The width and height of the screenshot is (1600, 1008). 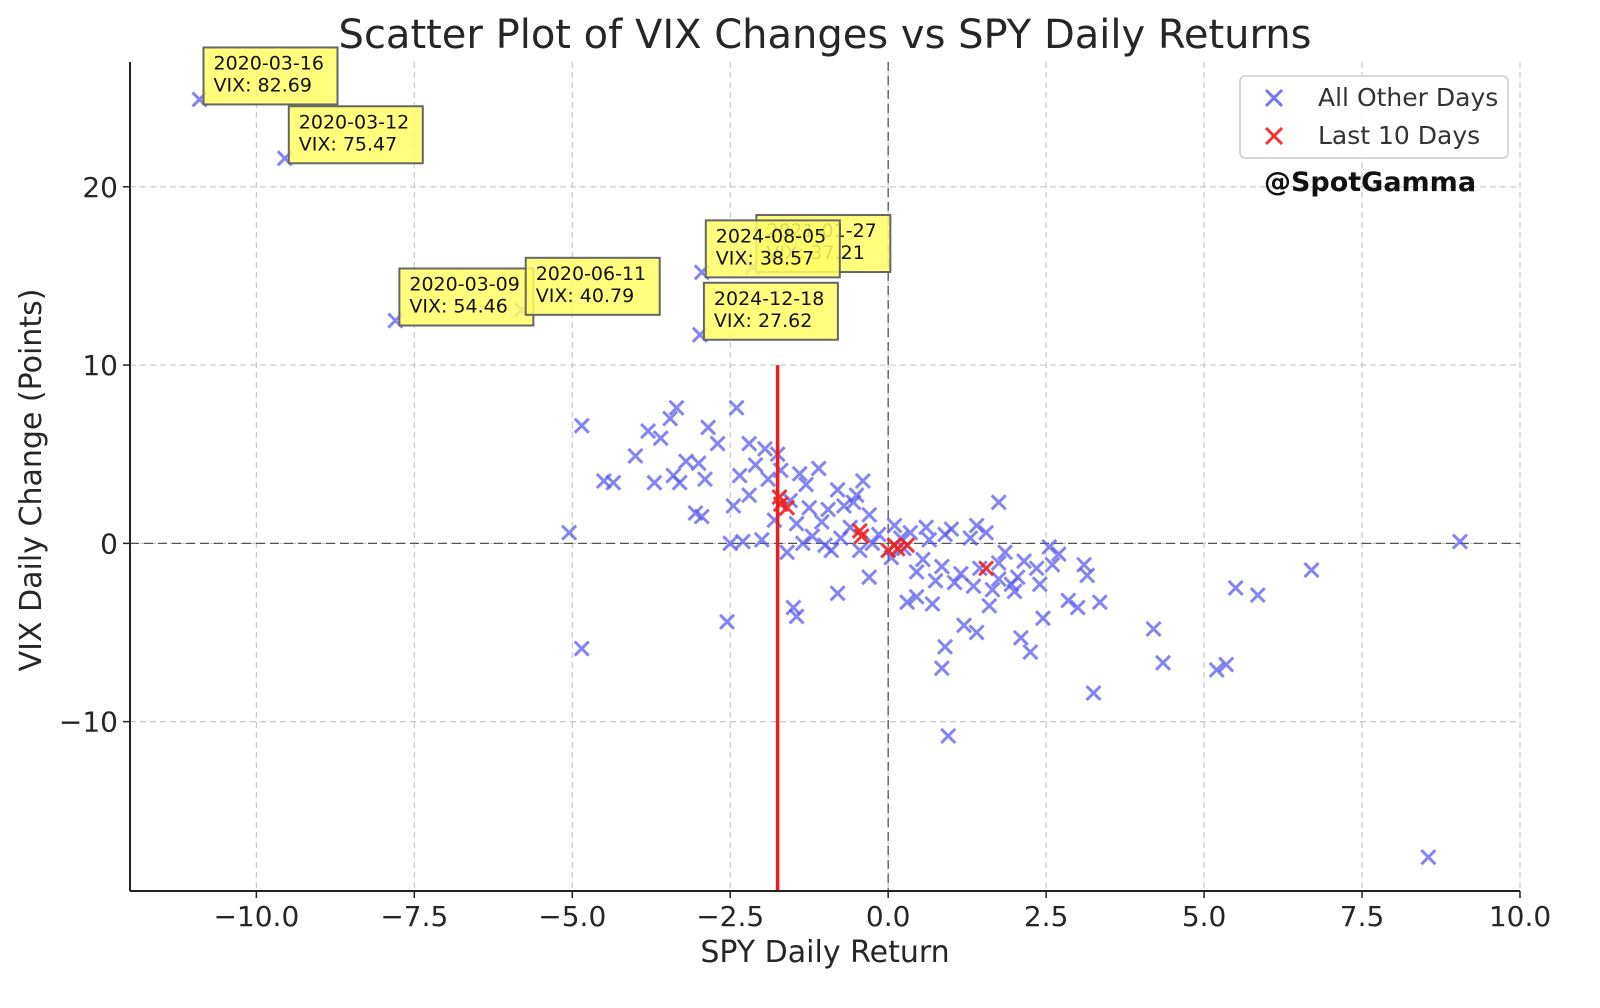 What do you see at coordinates (1370, 182) in the screenshot?
I see `watermark-spotgamma: @SpotGamma` at bounding box center [1370, 182].